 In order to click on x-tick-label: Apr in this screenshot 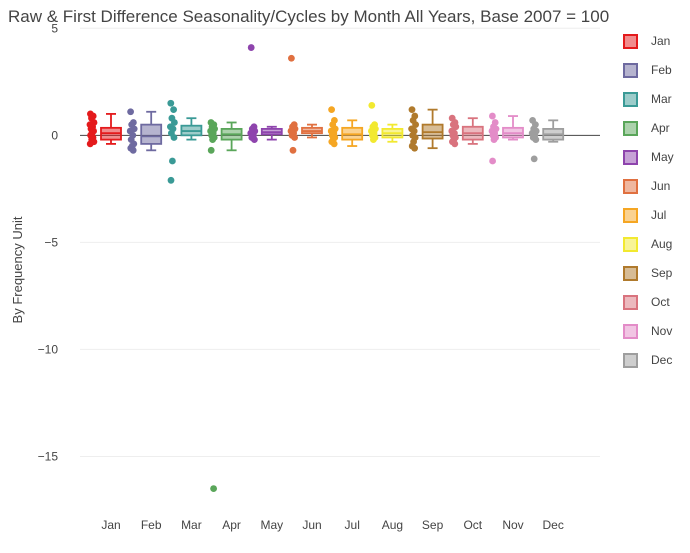, I will do `click(231, 525)`.